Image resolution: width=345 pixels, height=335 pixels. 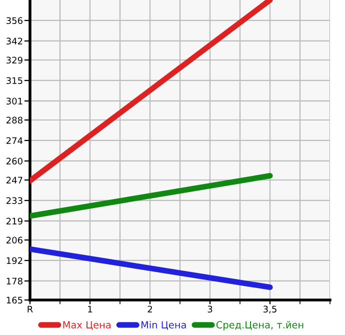 What do you see at coordinates (260, 325) in the screenshot?
I see `legend-label: Сред.Цена, т.йен` at bounding box center [260, 325].